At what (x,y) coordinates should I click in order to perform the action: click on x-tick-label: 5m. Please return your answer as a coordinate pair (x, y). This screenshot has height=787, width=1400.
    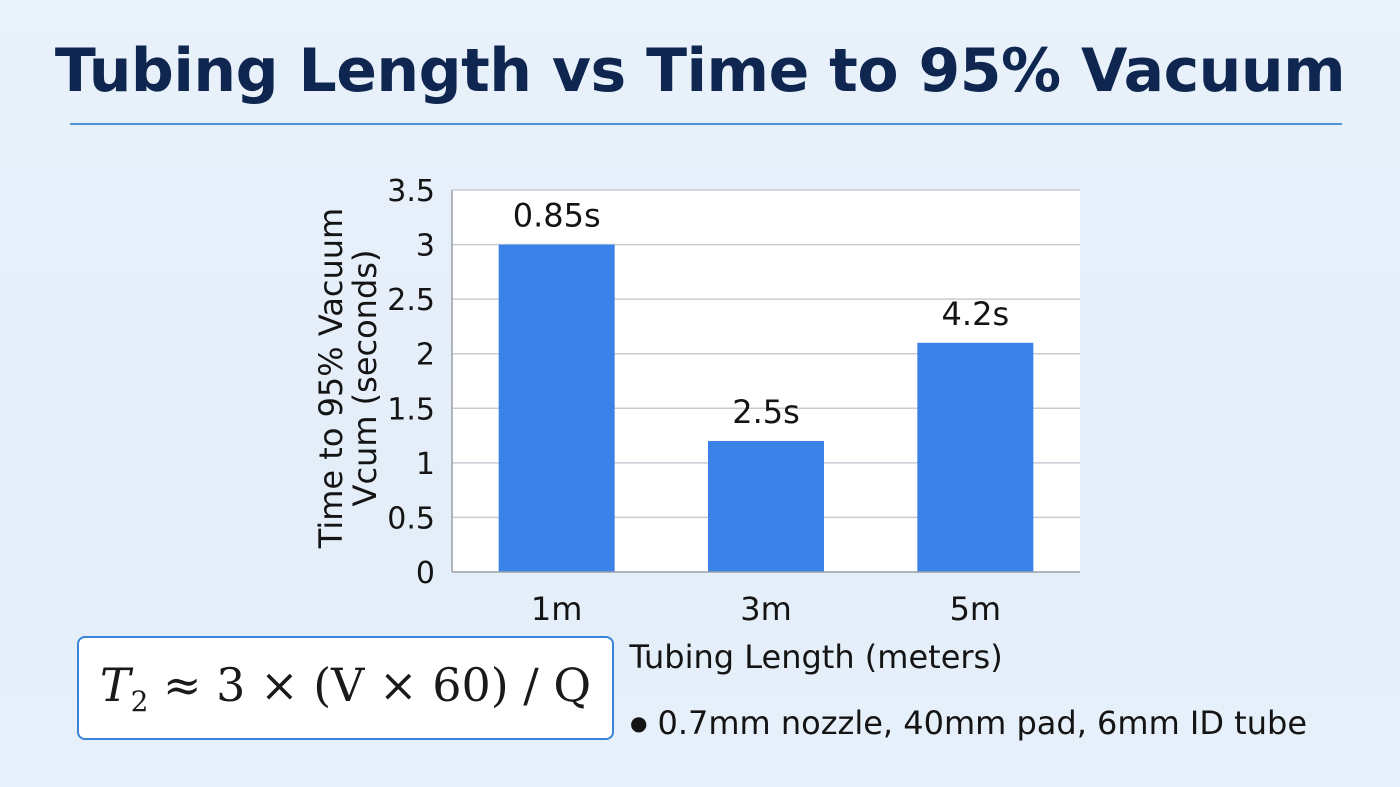
    Looking at the image, I should click on (976, 609).